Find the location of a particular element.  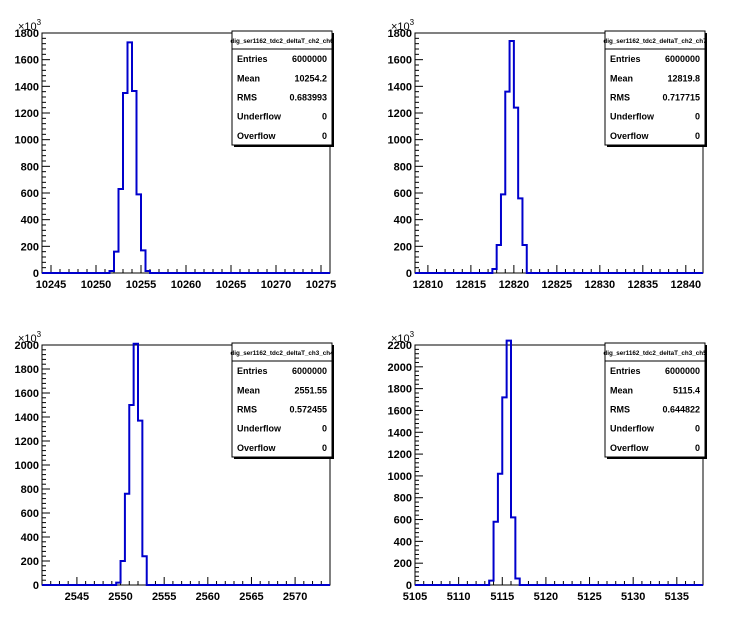

chart-1-exponent-label: ×10³ is located at coordinates (30, 25).